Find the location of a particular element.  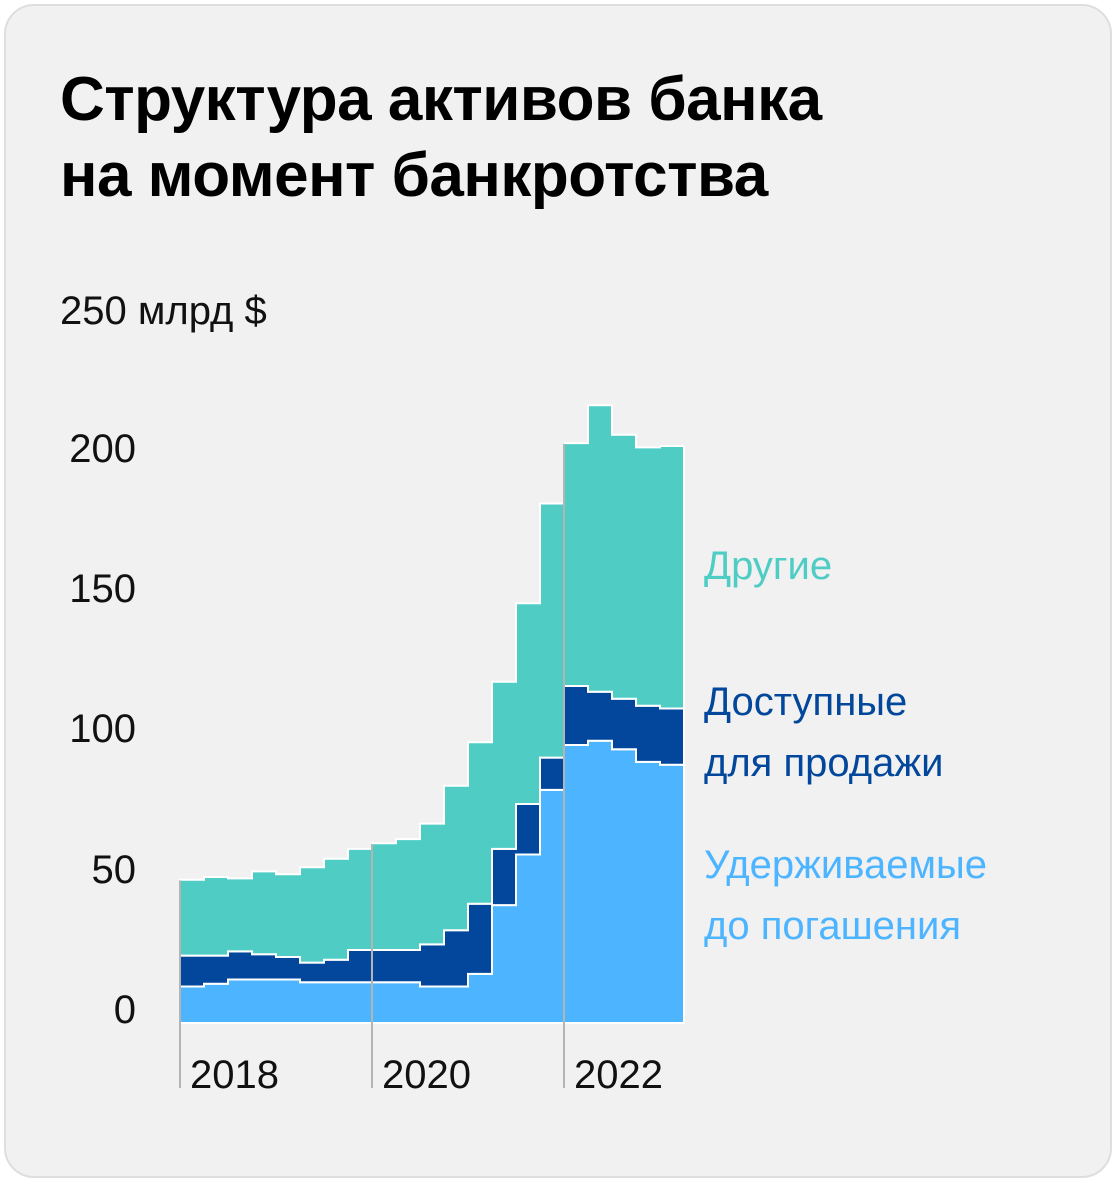

series-label-available-for-sale-line-2: для продажи is located at coordinates (823, 763).